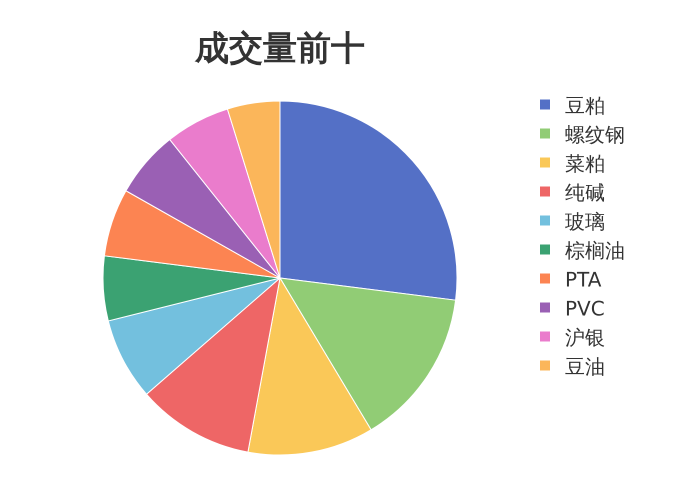 This screenshot has width=700, height=500. What do you see at coordinates (585, 105) in the screenshot?
I see `legend-label: 豆粕` at bounding box center [585, 105].